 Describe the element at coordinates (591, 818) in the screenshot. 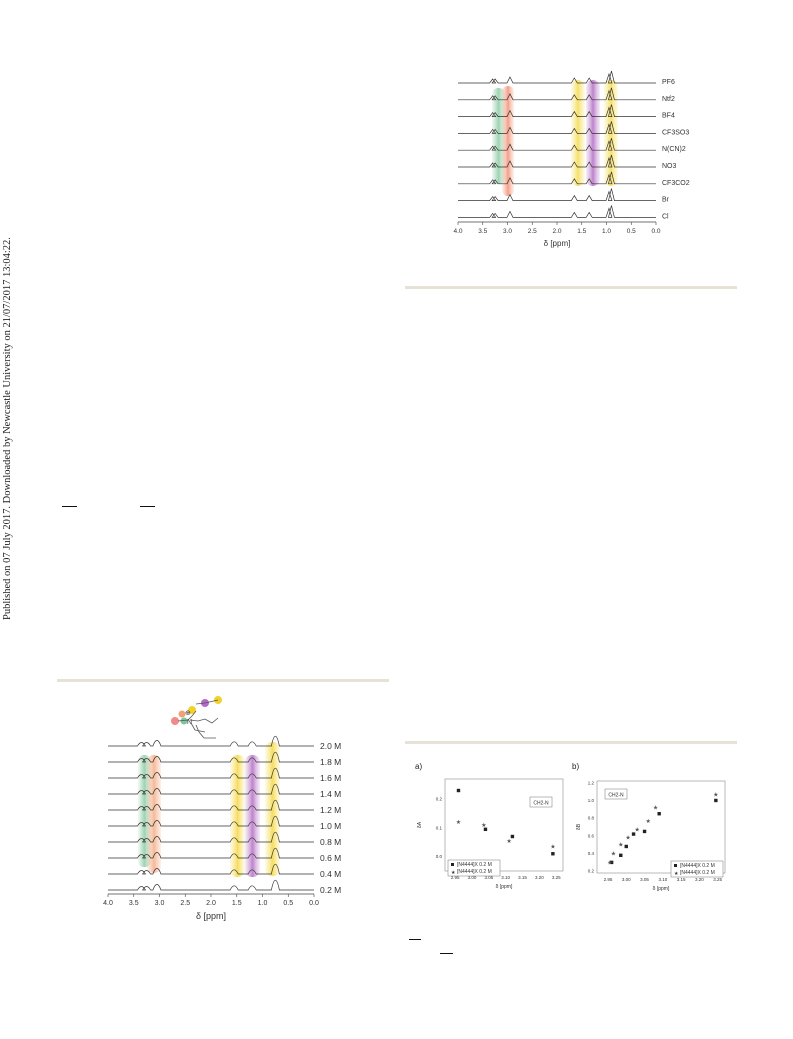

I see `y-tick-label: 0.8` at that location.